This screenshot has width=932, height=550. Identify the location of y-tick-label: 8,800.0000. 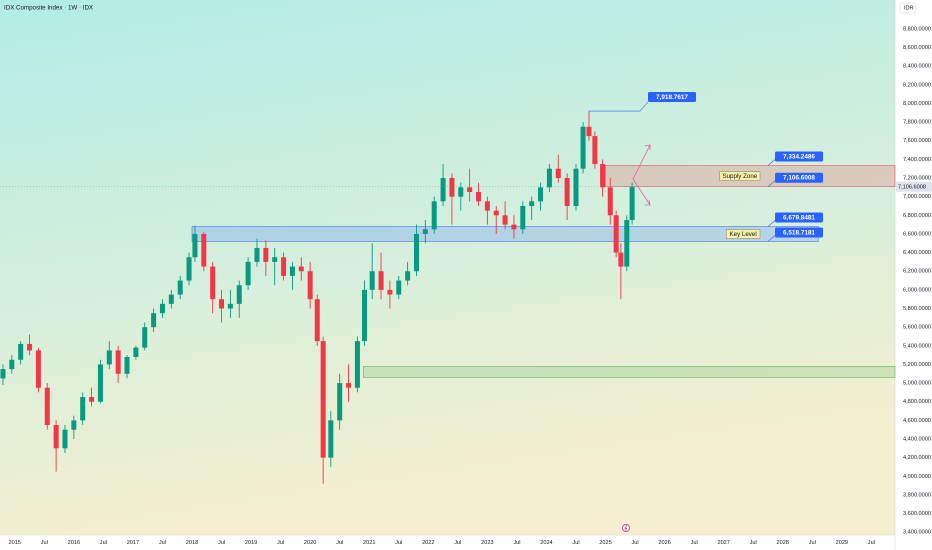
(917, 29).